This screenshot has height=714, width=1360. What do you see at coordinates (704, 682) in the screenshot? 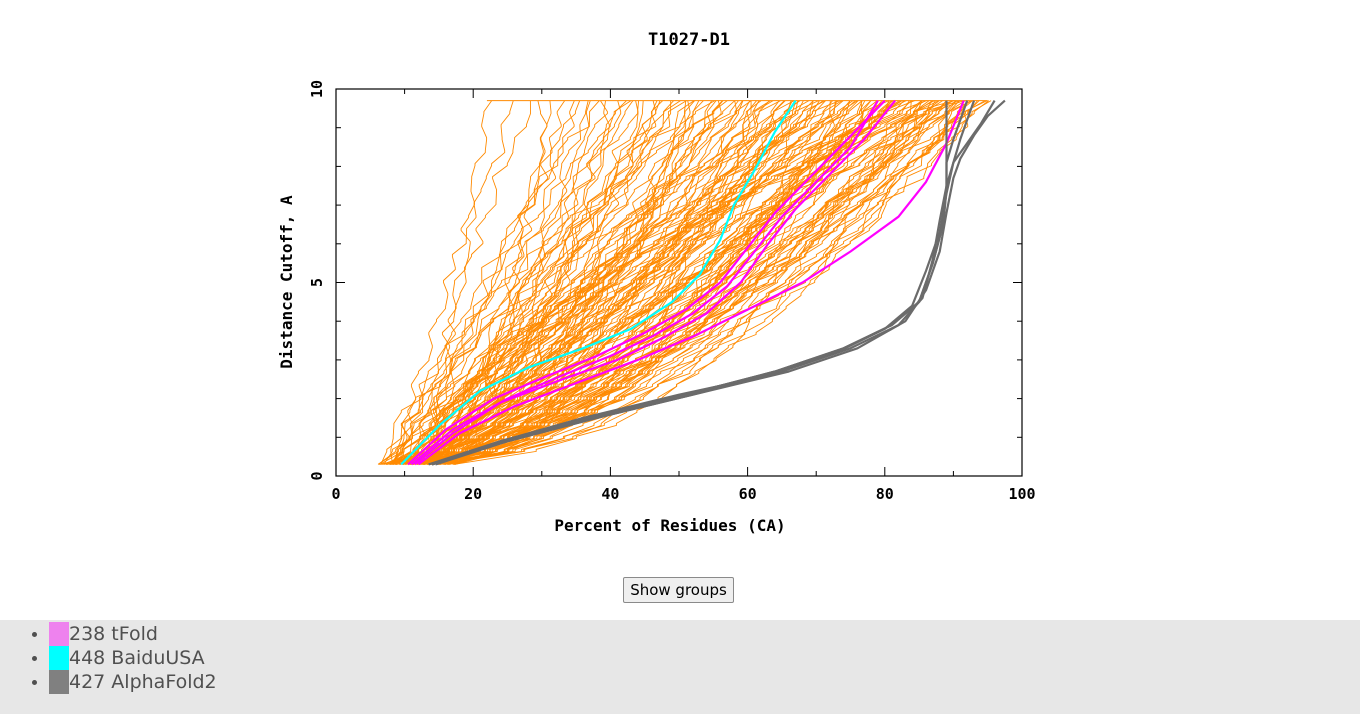
I see `legend-item-alphafold2: 427 AlphaFold2` at bounding box center [704, 682].